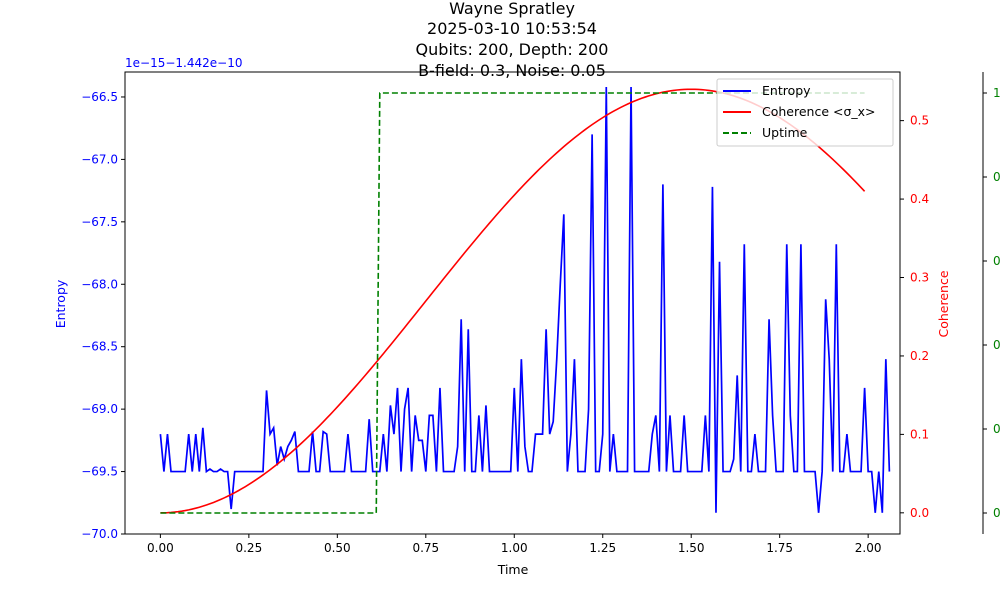 The width and height of the screenshot is (1000, 600). Describe the element at coordinates (691, 548) in the screenshot. I see `x-tick-label: 1.50` at that location.